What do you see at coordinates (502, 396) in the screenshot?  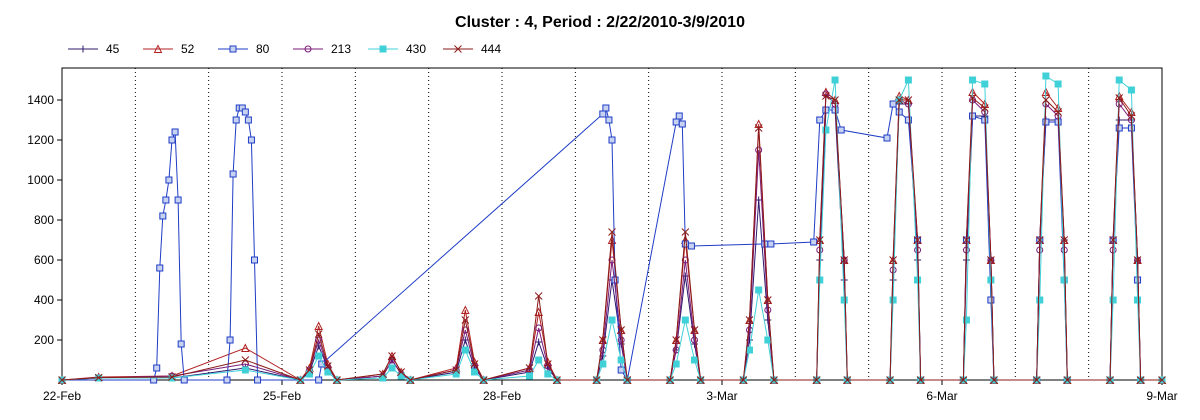 I see `x-tick-label: 28-Feb` at bounding box center [502, 396].